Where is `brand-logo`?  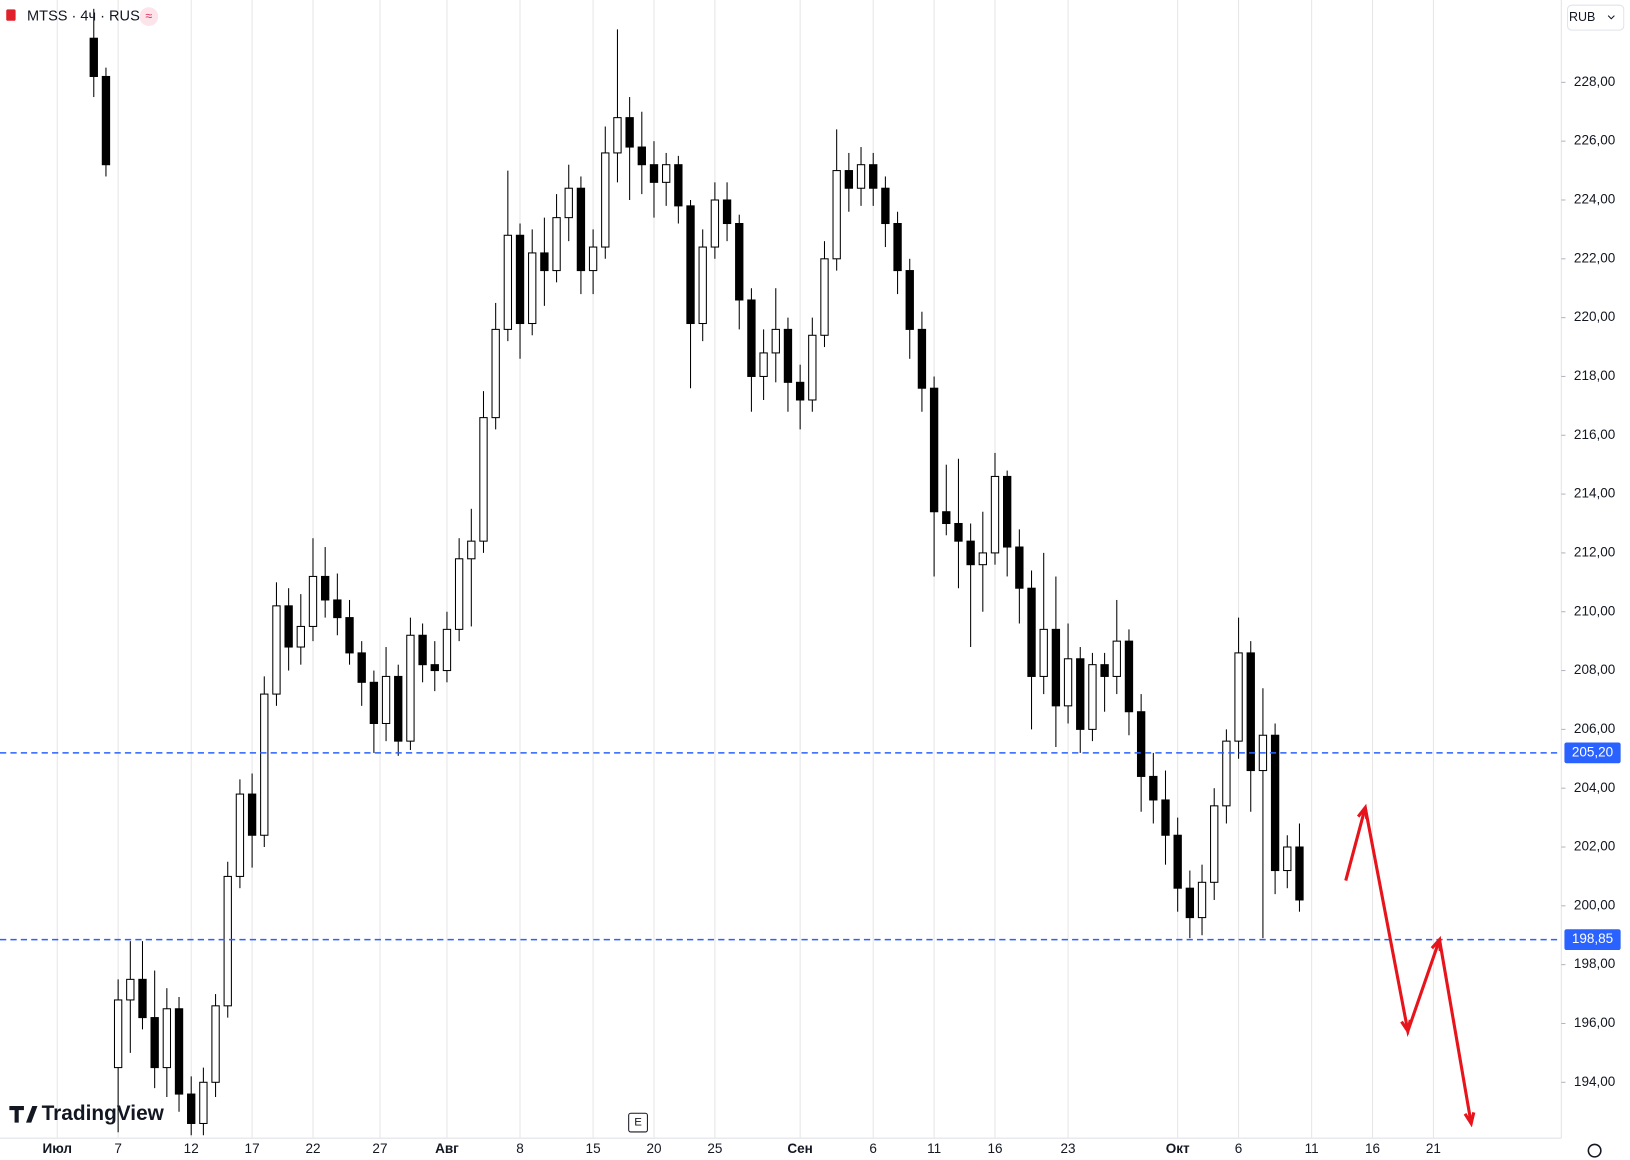
brand-logo is located at coordinates (23, 1114).